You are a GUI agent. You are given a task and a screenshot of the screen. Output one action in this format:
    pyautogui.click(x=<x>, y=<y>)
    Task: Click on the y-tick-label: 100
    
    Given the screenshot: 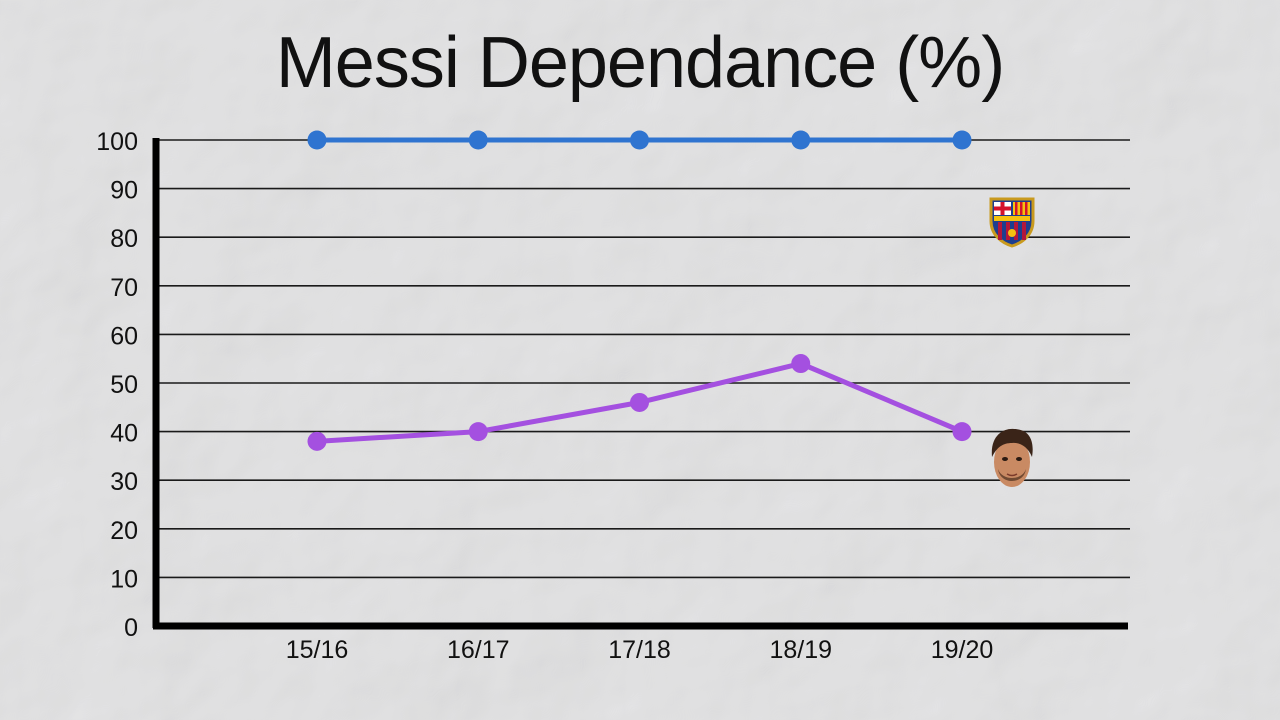 What is the action you would take?
    pyautogui.click(x=117, y=142)
    